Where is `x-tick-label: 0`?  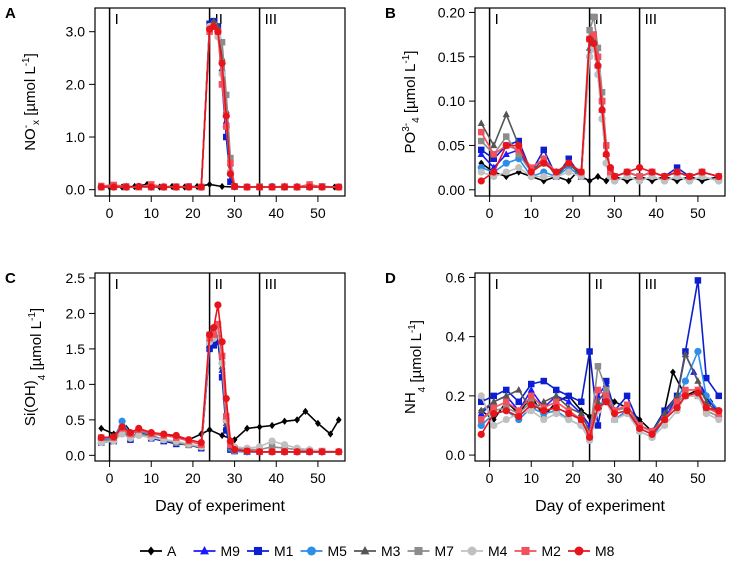
x-tick-label: 0 is located at coordinates (110, 213).